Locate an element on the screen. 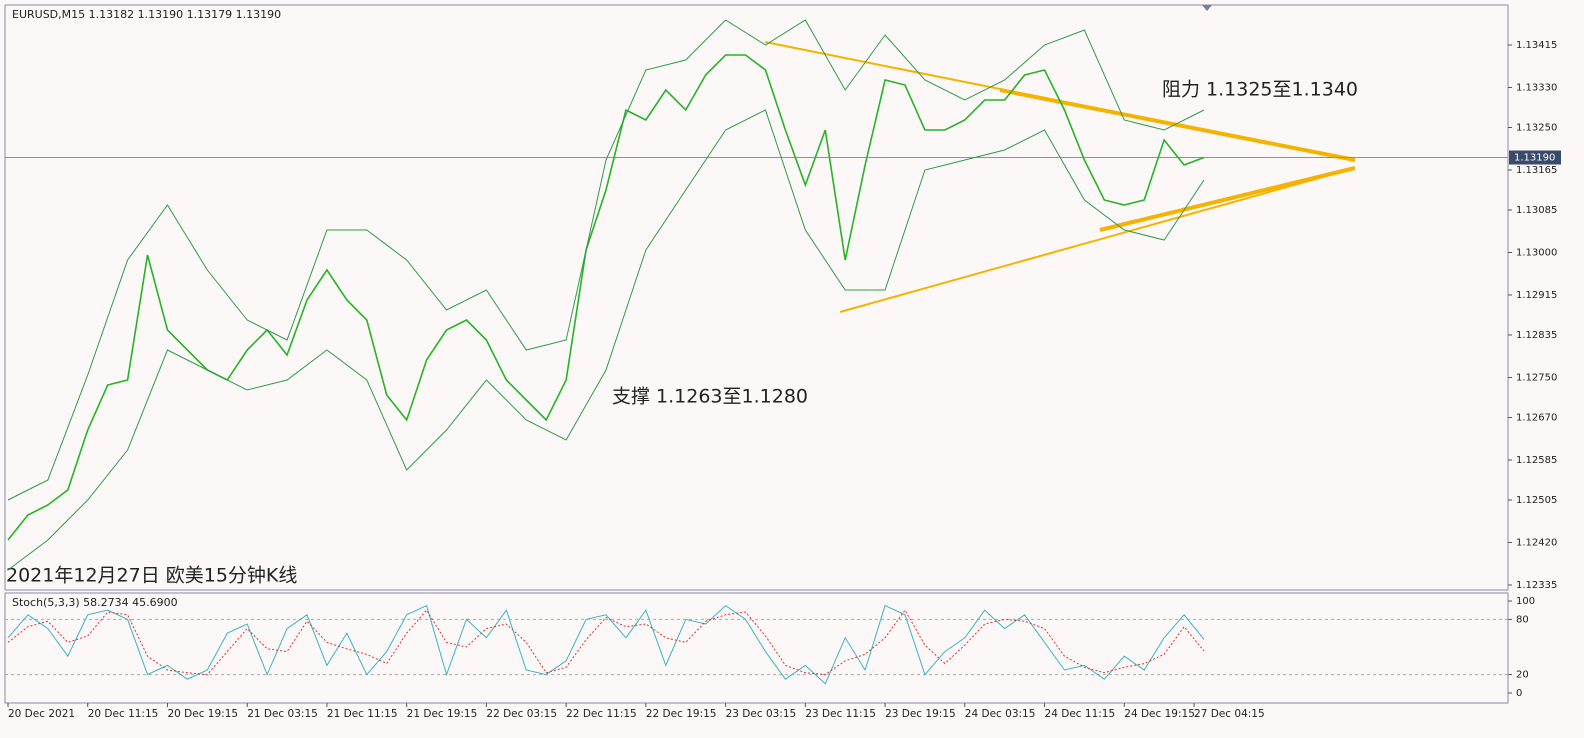 The height and width of the screenshot is (738, 1584). annotation: 2021年12月27日 欧美15分钟K线 is located at coordinates (151, 576).